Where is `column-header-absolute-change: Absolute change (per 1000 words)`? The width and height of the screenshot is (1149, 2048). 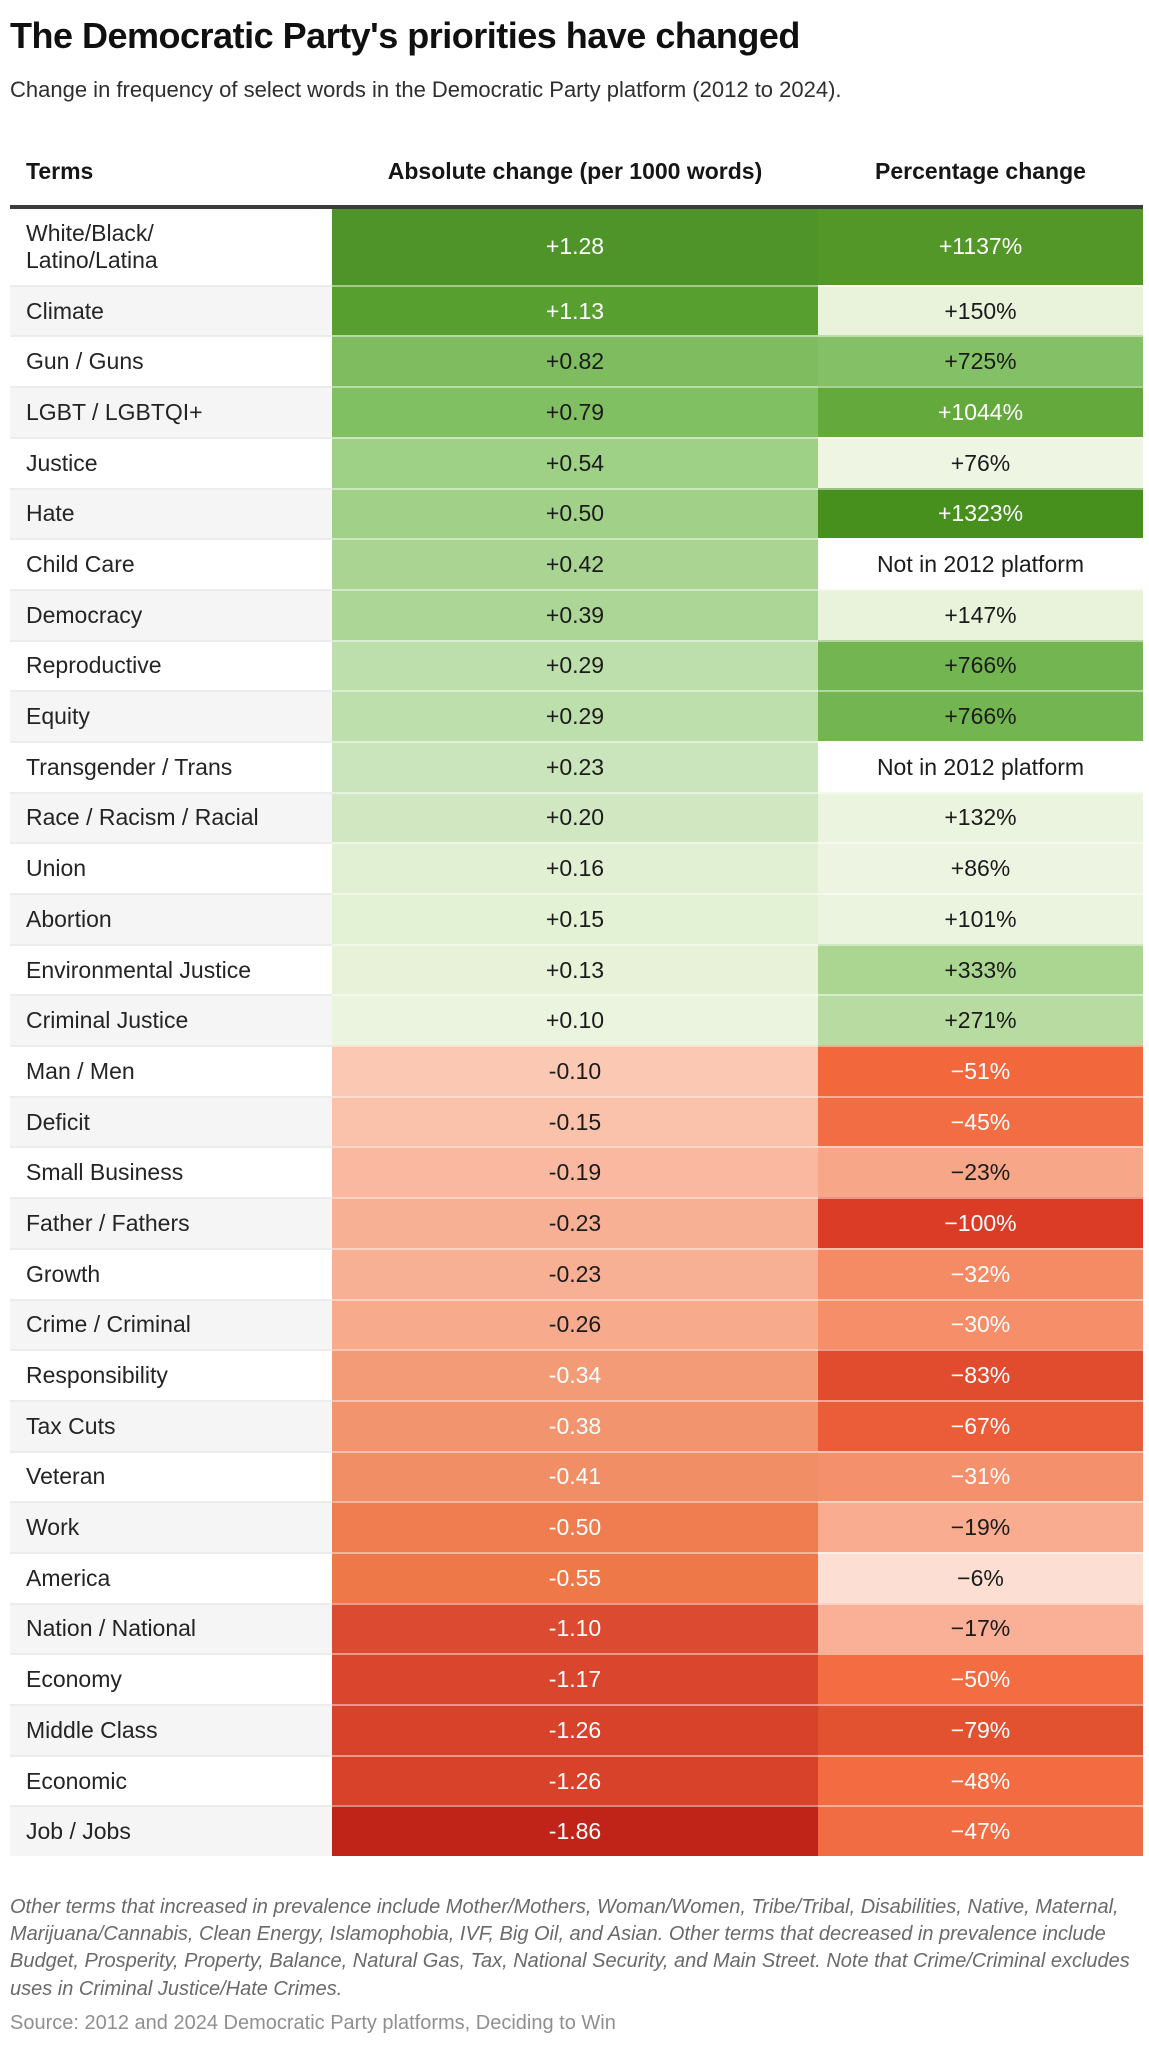
column-header-absolute-change: Absolute change (per 1000 words) is located at coordinates (575, 170).